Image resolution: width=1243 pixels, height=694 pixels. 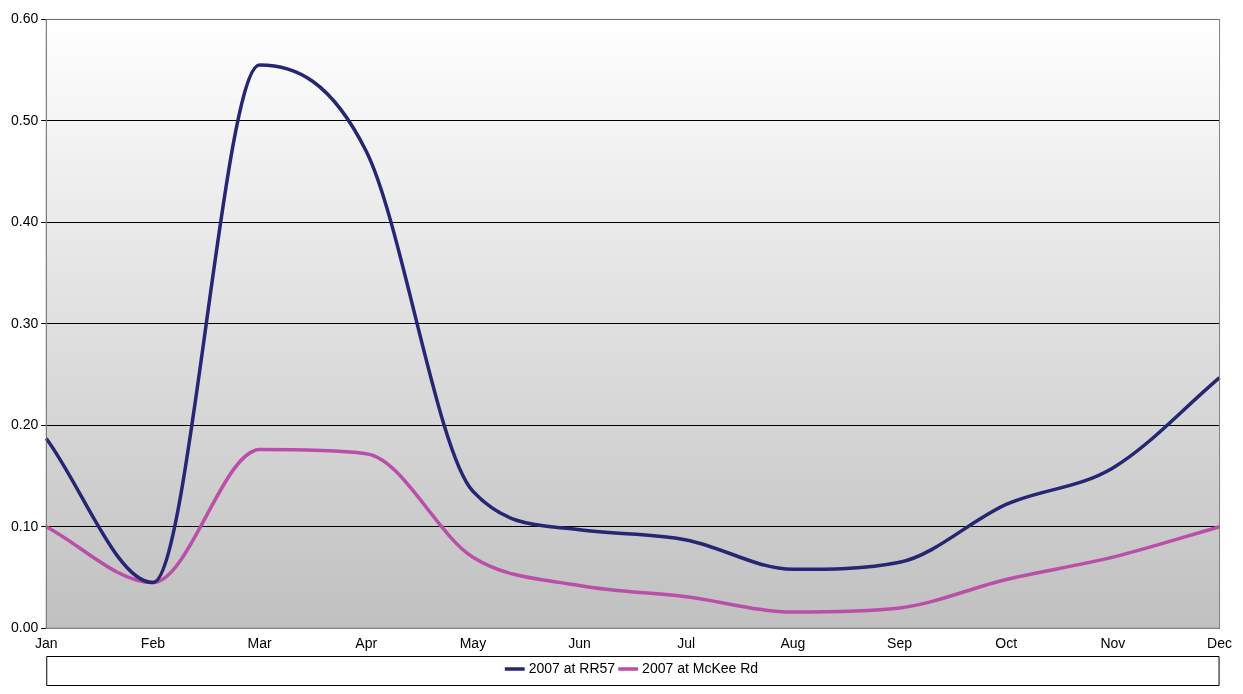 What do you see at coordinates (1113, 643) in the screenshot?
I see `x-tick-label: Nov` at bounding box center [1113, 643].